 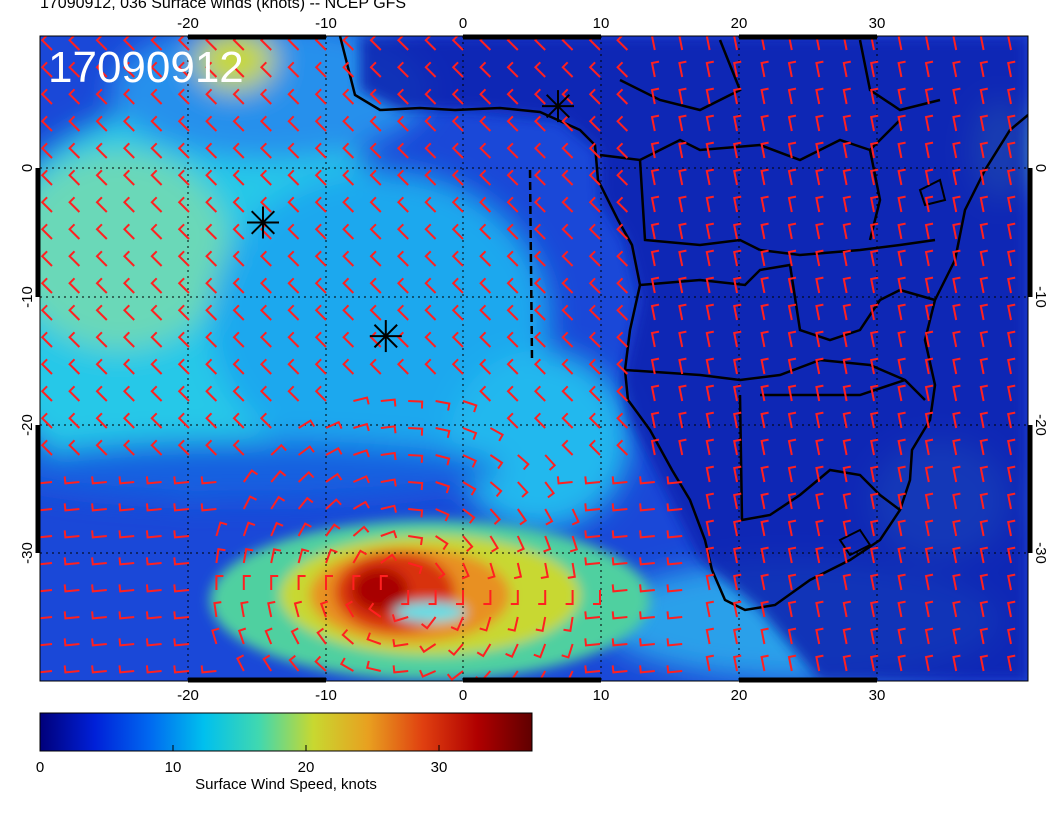 I want to click on lat-tick-label: -20, so click(x=1040, y=425).